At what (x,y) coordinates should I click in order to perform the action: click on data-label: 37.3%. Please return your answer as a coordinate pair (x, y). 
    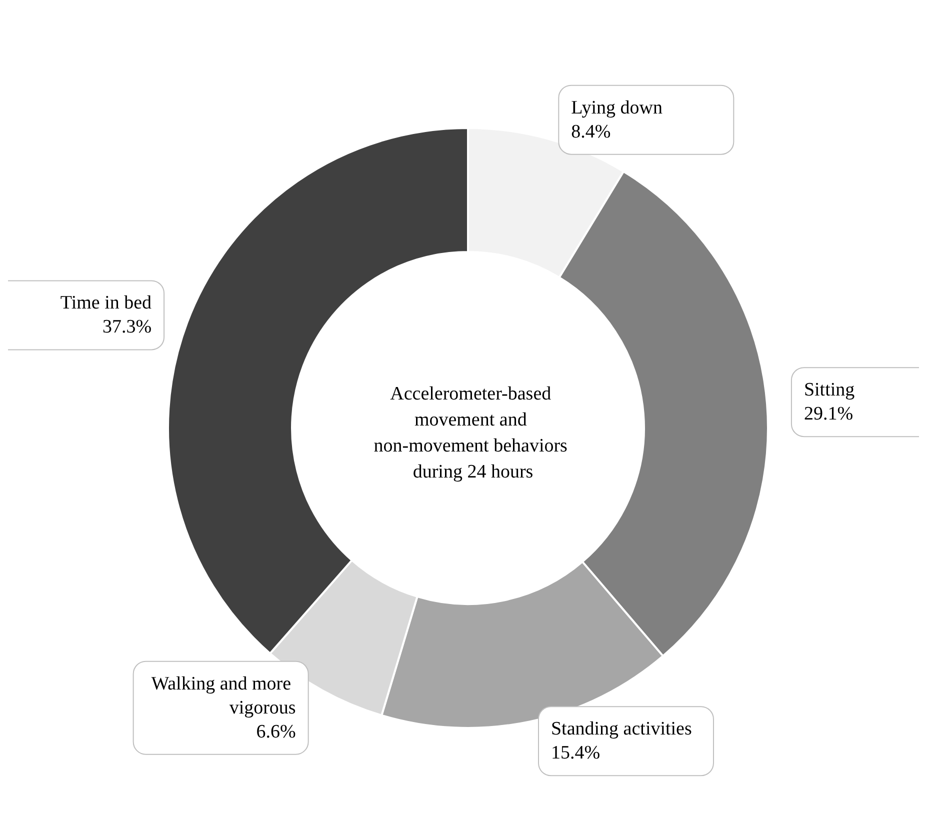
    Looking at the image, I should click on (127, 327).